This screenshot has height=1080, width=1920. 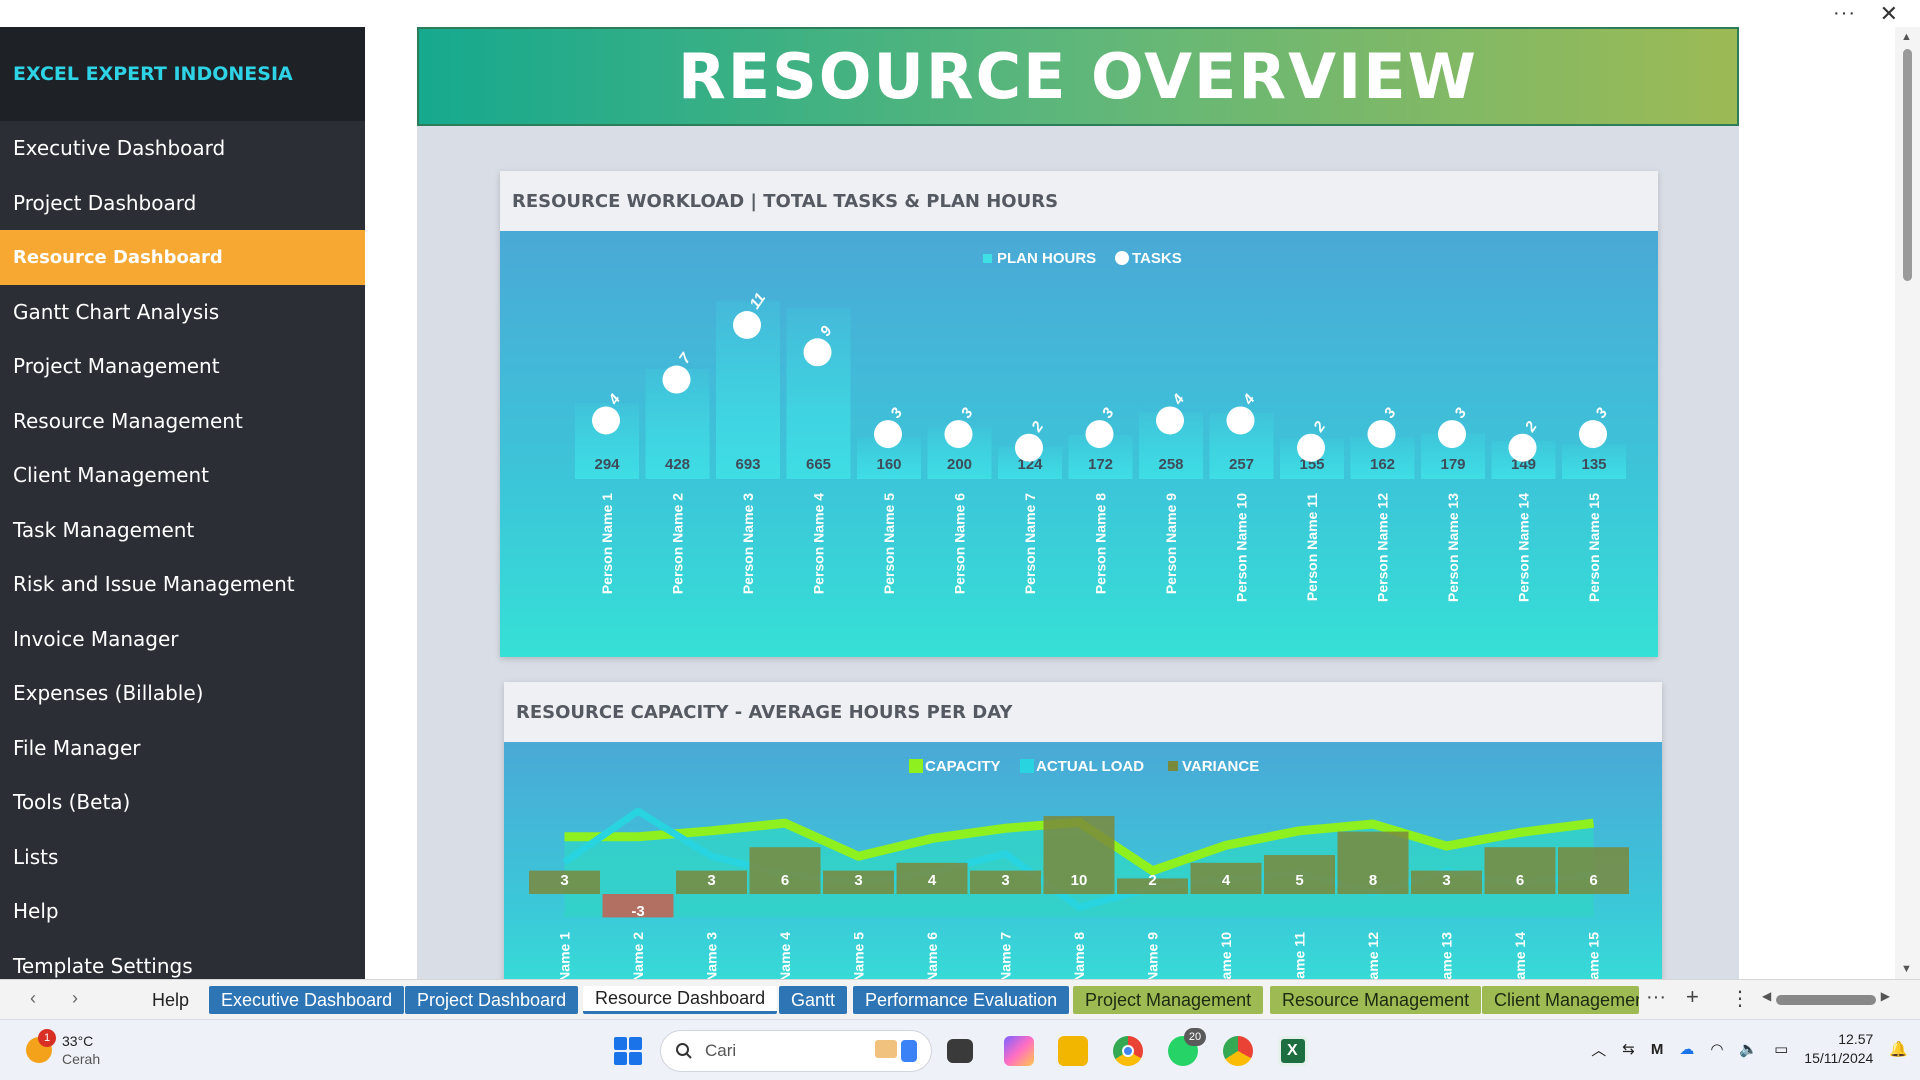 What do you see at coordinates (858, 924) in the screenshot?
I see `variance-column: 3 Name 5` at bounding box center [858, 924].